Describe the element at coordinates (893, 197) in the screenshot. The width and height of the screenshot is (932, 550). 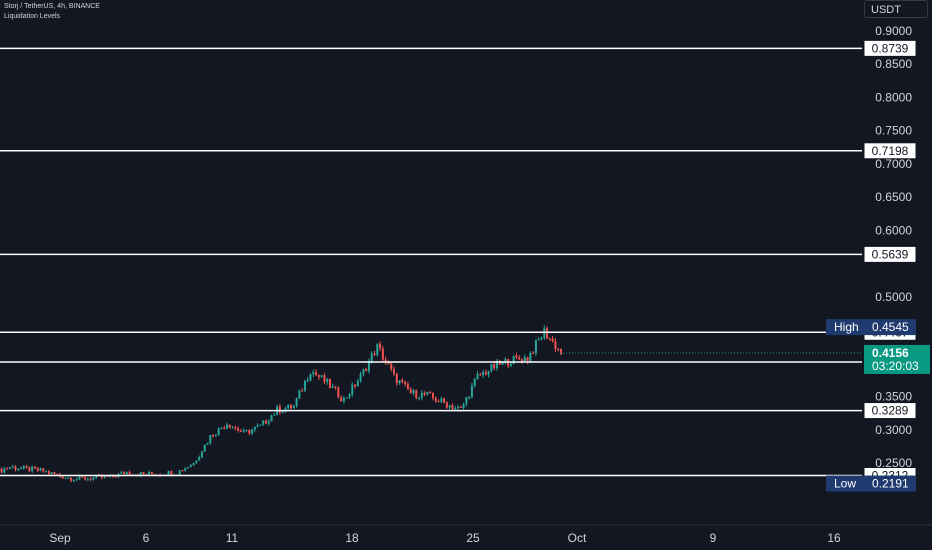
I see `price-tick-label: 0.6500` at that location.